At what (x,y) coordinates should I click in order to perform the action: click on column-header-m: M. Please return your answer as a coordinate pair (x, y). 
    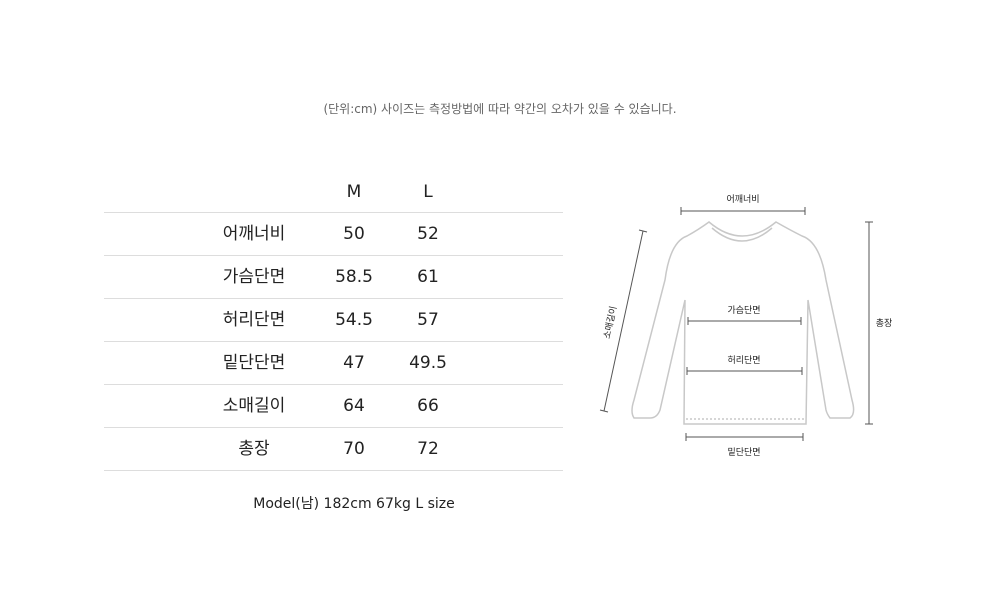
    Looking at the image, I should click on (354, 192).